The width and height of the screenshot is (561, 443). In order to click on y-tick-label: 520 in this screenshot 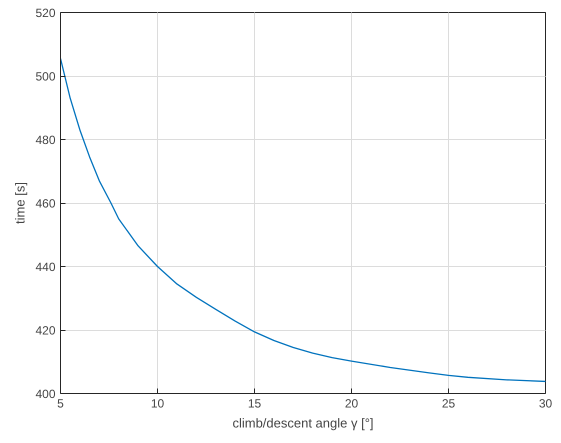, I will do `click(45, 13)`.